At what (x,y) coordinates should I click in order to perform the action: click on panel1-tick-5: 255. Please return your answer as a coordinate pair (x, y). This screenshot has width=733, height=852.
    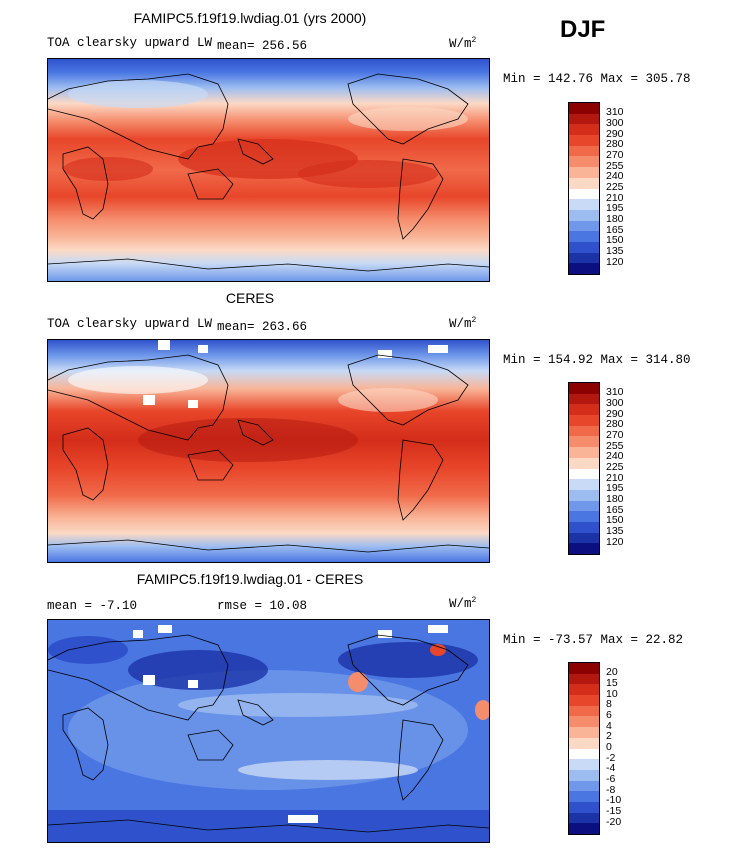
    Looking at the image, I should click on (615, 166).